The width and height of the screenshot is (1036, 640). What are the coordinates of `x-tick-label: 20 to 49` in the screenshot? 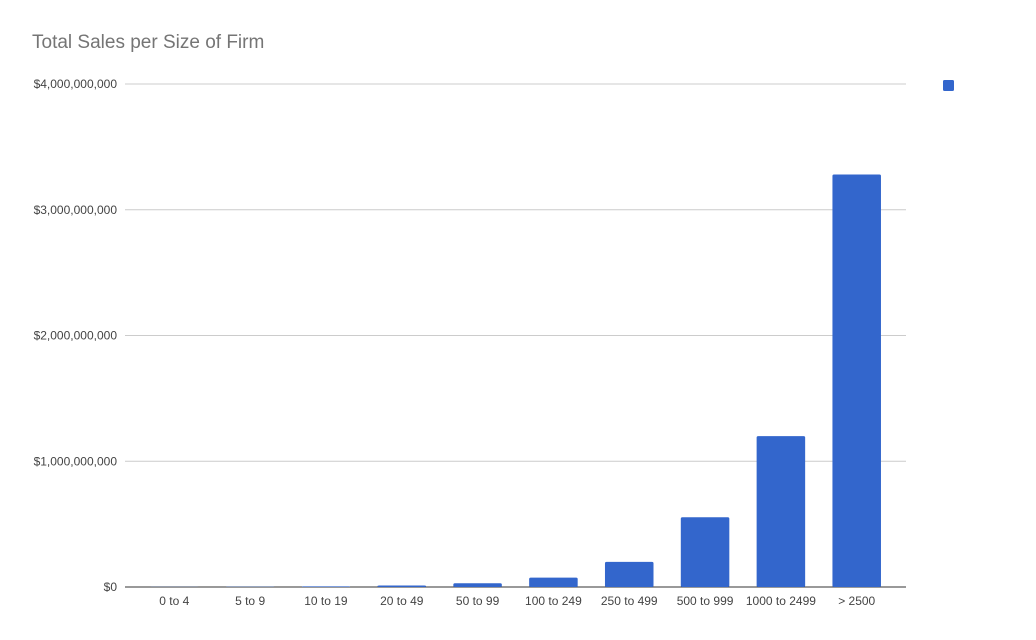 It's located at (402, 601).